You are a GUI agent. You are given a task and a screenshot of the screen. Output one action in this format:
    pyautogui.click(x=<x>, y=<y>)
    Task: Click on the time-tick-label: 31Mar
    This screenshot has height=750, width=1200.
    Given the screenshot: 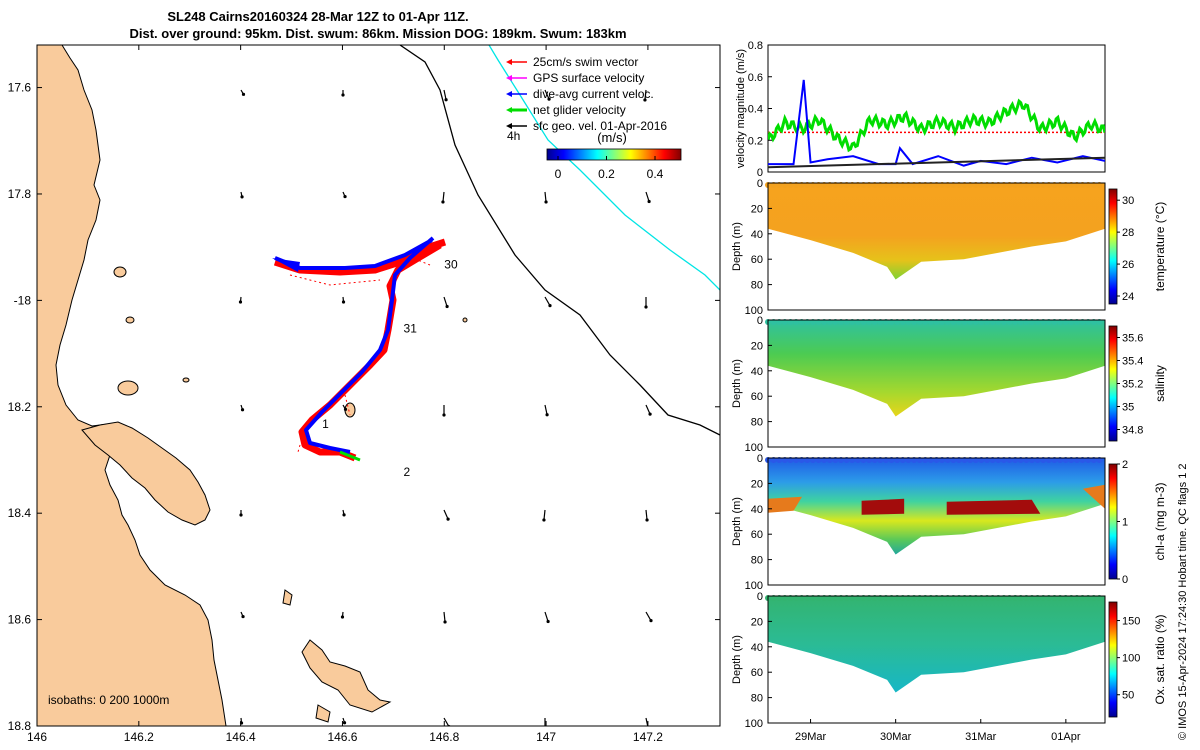 What is the action you would take?
    pyautogui.click(x=981, y=737)
    